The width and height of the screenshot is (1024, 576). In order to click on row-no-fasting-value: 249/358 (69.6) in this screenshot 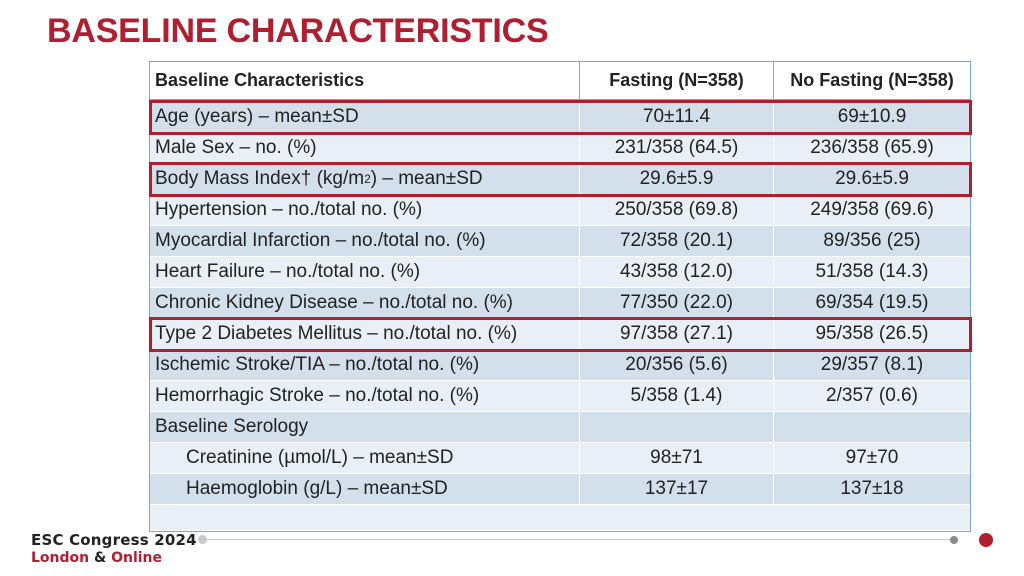, I will do `click(872, 209)`.